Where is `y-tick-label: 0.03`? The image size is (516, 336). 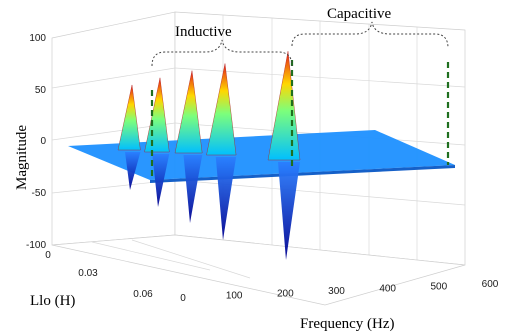
y-tick-label: 0.03 is located at coordinates (88, 273).